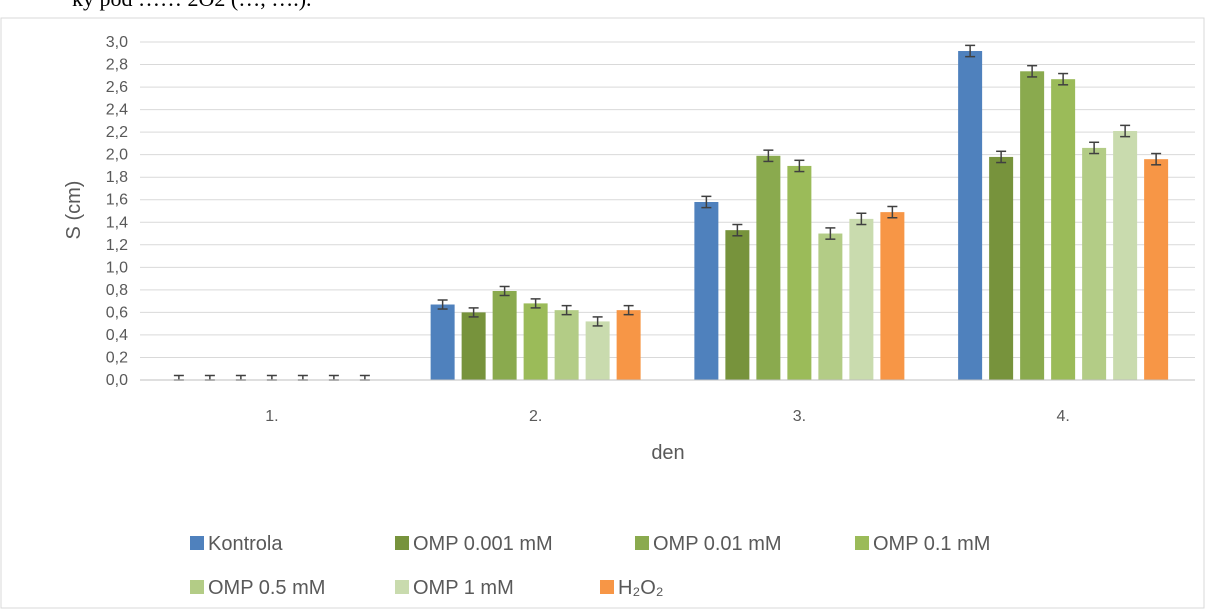 The height and width of the screenshot is (610, 1208). What do you see at coordinates (931, 544) in the screenshot?
I see `legend-label: OMP 0.1 mM` at bounding box center [931, 544].